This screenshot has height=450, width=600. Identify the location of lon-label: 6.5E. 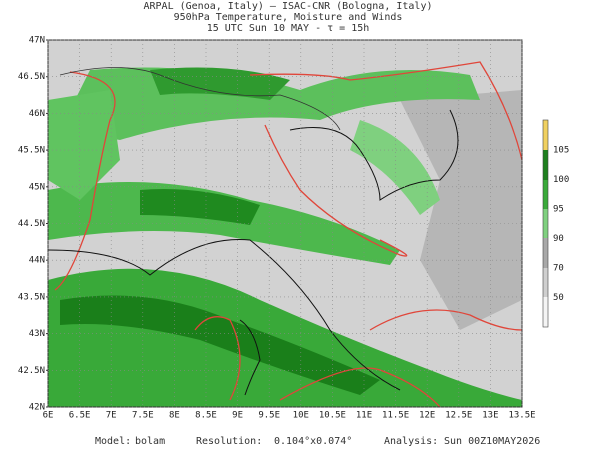
(80, 416).